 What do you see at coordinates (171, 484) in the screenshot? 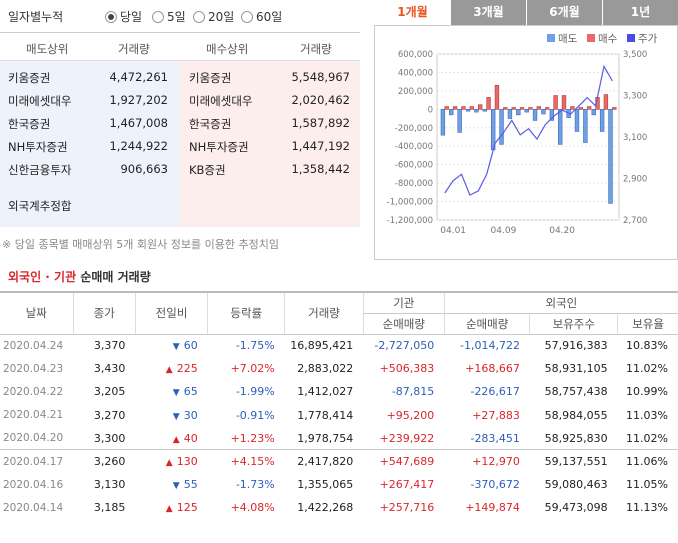
I see `cell-change: ▼ 55` at bounding box center [171, 484].